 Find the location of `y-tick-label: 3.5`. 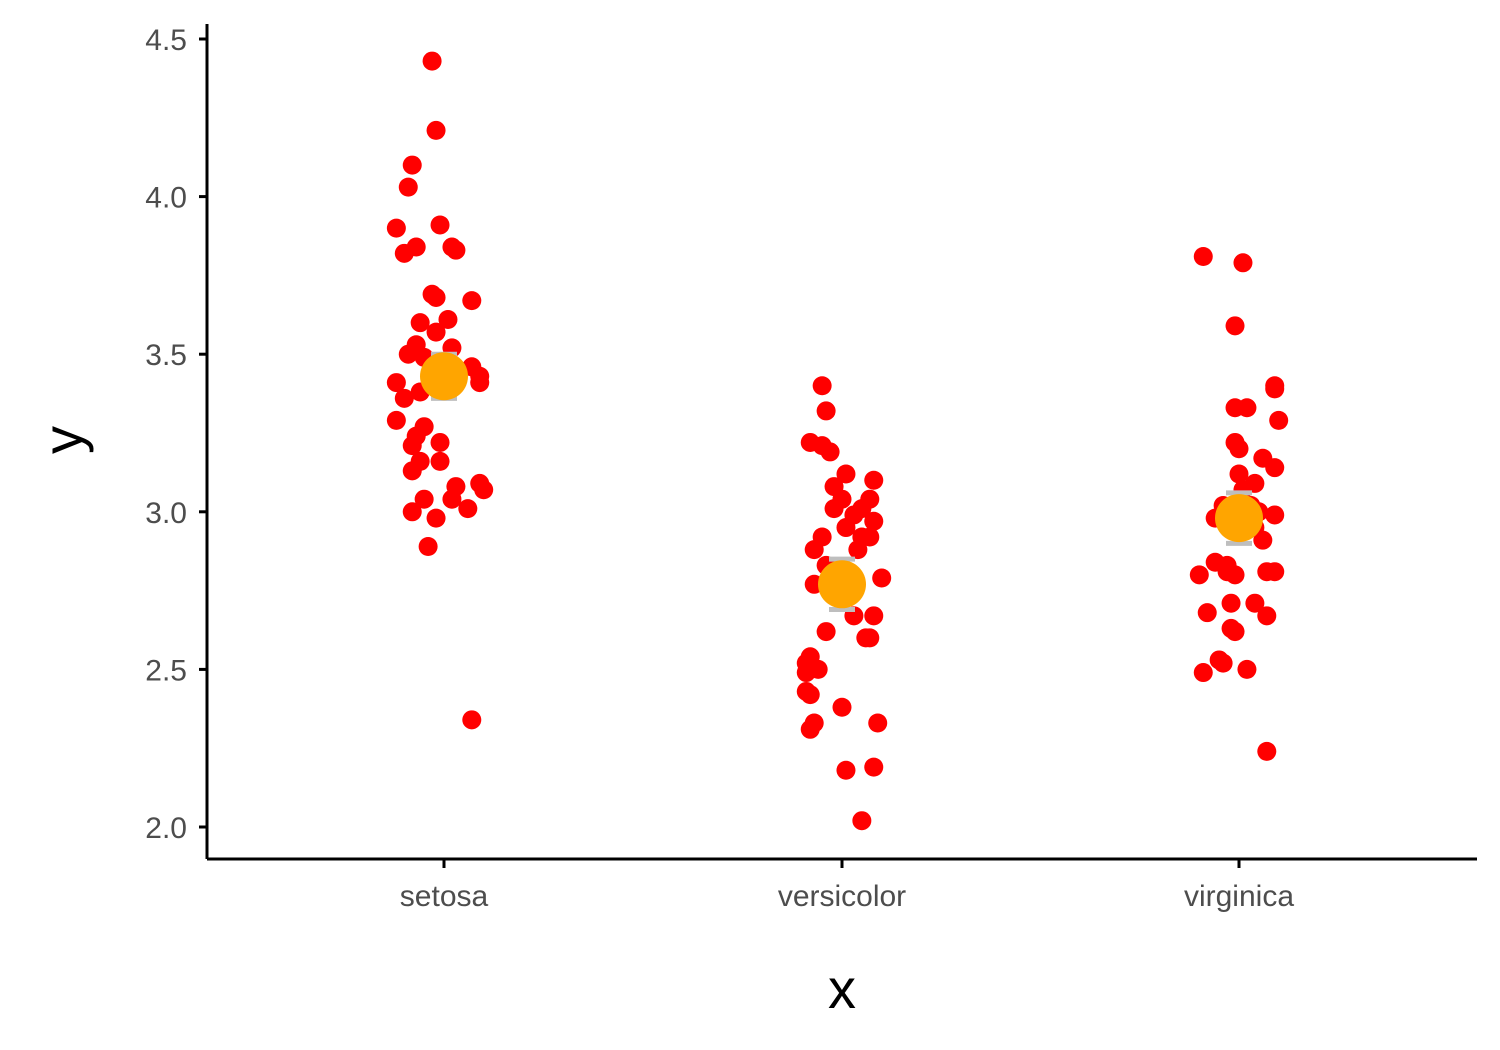

y-tick-label: 3.5 is located at coordinates (166, 355).